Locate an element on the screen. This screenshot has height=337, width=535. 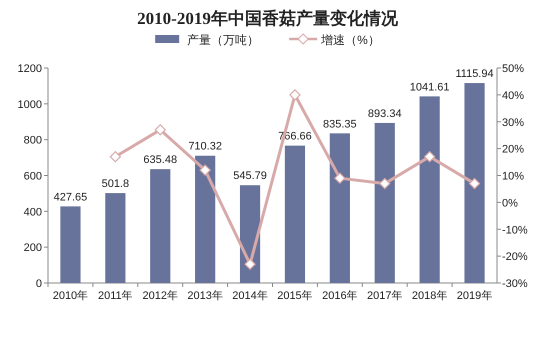
y-tick-label: 200 is located at coordinates (33, 248).